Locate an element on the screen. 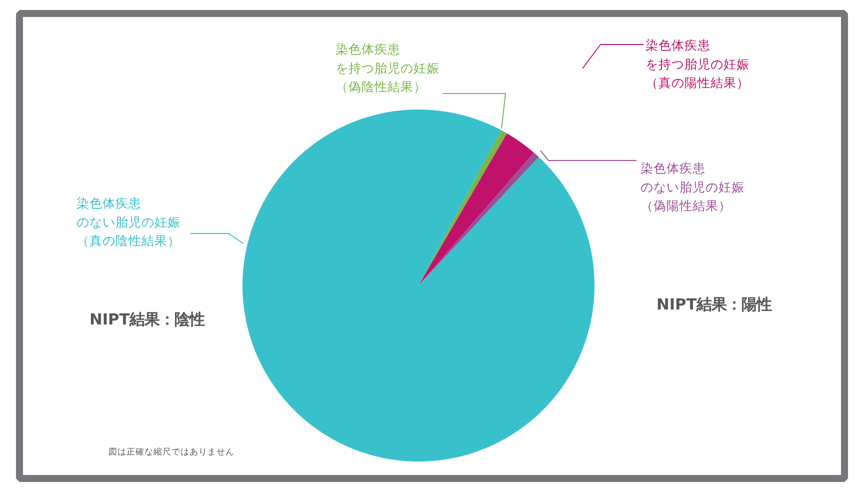  text: NIPT結果：陽性 is located at coordinates (714, 305).